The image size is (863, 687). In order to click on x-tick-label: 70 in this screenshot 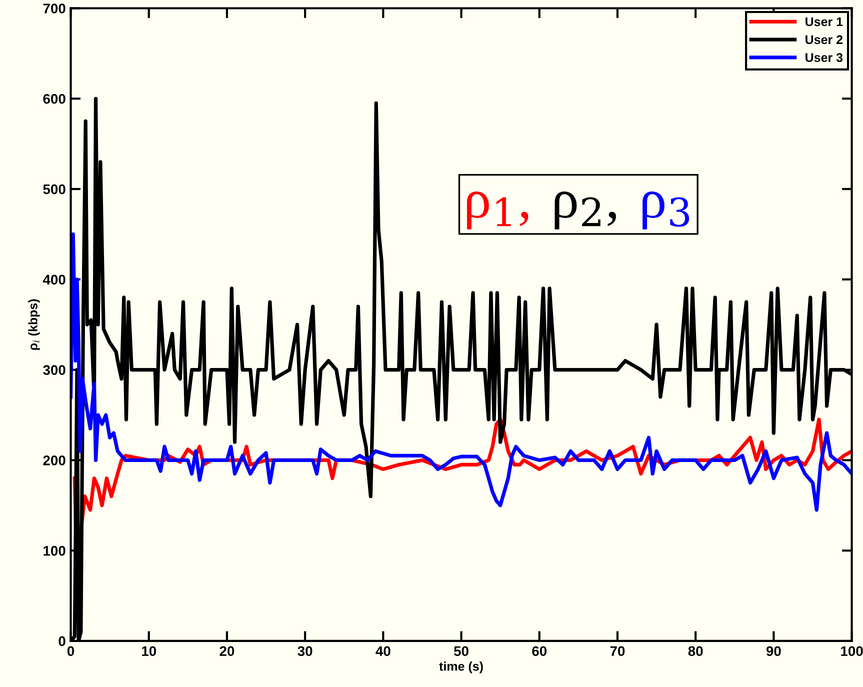, I will do `click(617, 651)`.